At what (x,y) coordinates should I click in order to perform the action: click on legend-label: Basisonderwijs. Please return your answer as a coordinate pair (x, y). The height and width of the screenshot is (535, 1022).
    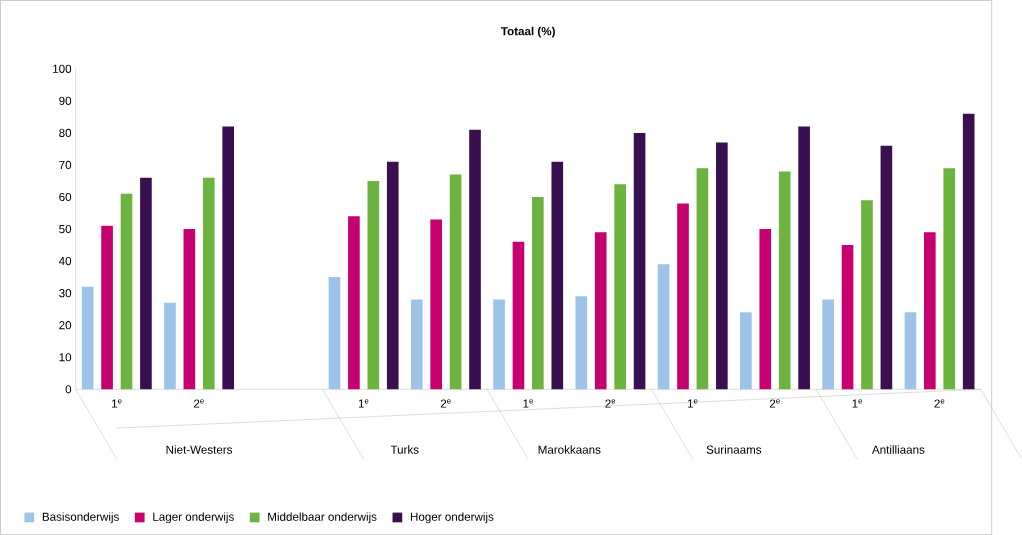
    Looking at the image, I should click on (80, 518).